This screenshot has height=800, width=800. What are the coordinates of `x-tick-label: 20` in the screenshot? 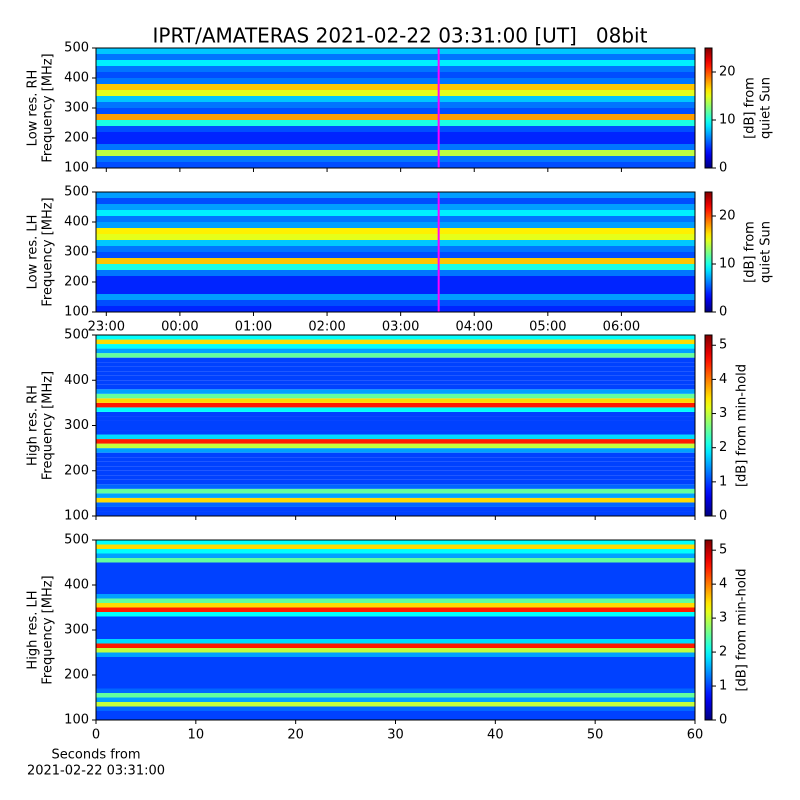 It's located at (295, 735).